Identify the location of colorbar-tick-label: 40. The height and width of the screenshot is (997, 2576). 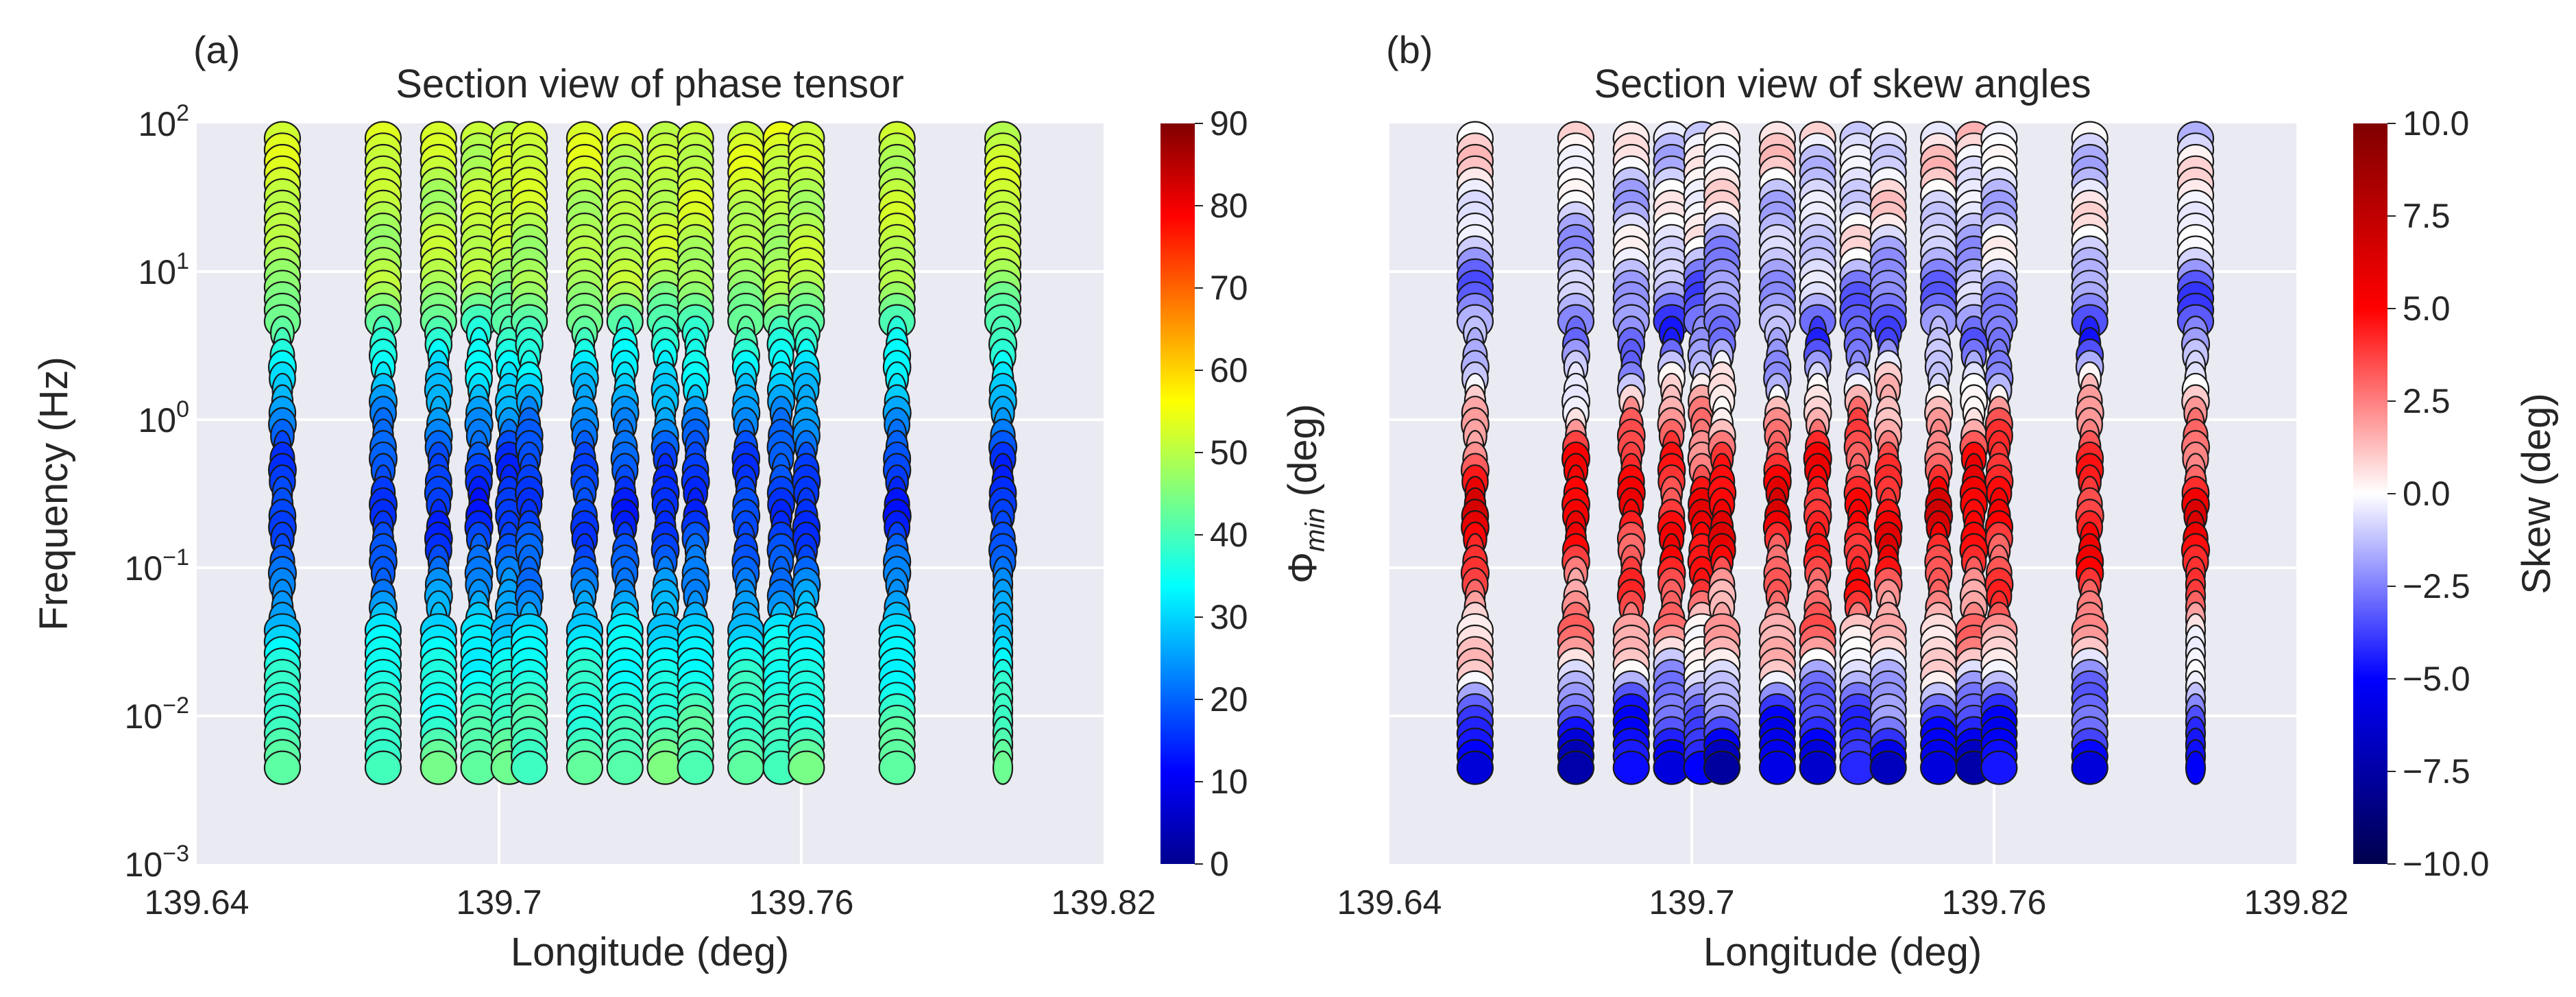
(1229, 535).